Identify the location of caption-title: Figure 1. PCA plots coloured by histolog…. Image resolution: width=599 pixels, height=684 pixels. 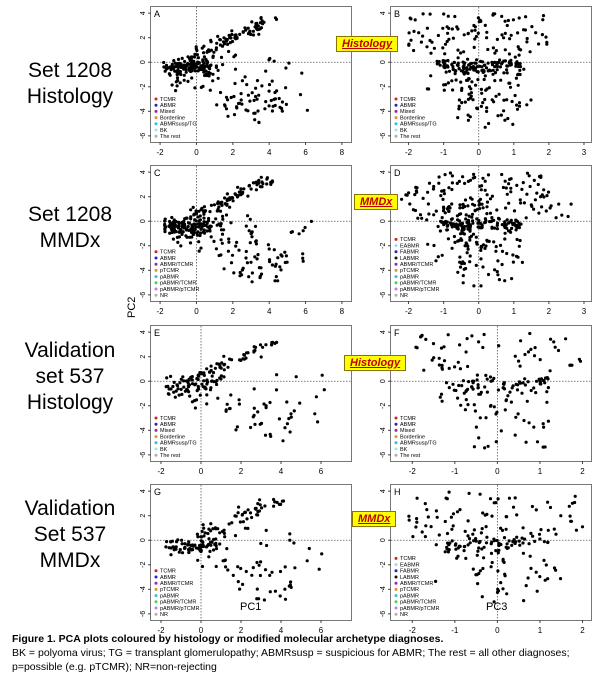
(228, 639).